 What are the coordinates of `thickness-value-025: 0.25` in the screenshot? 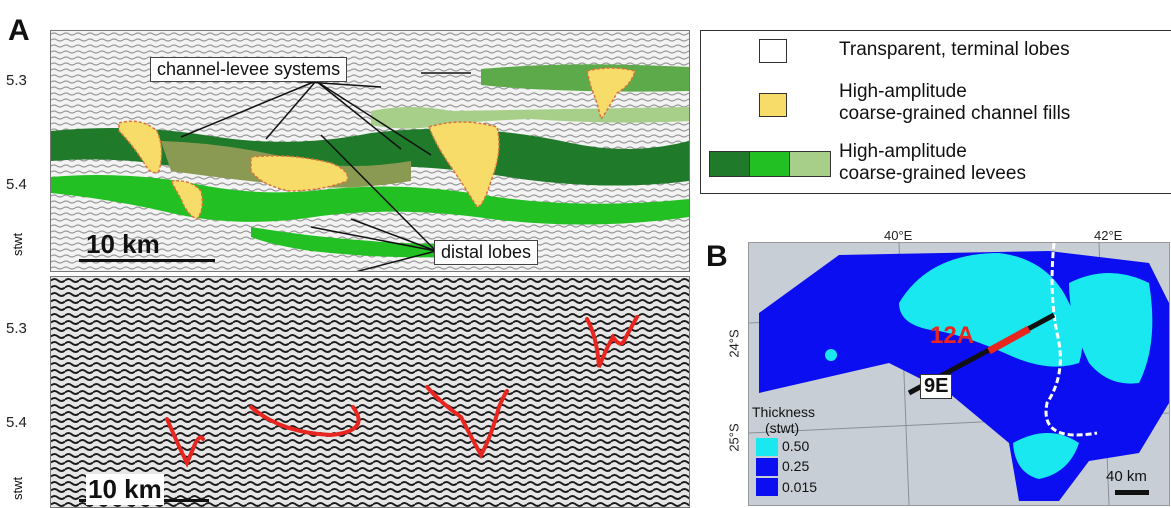 It's located at (796, 466).